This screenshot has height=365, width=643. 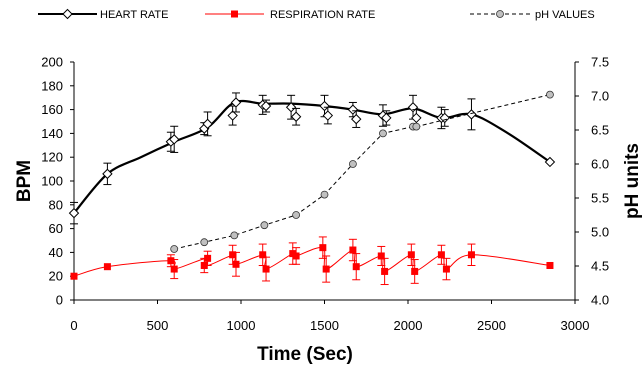 What do you see at coordinates (56, 204) in the screenshot?
I see `y-left-tick-label: 80` at bounding box center [56, 204].